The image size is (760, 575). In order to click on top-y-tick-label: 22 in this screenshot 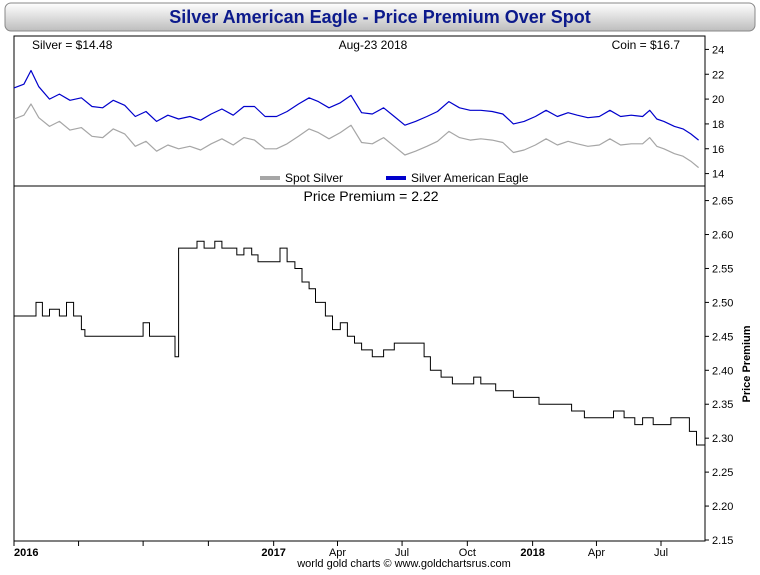, I will do `click(718, 75)`.